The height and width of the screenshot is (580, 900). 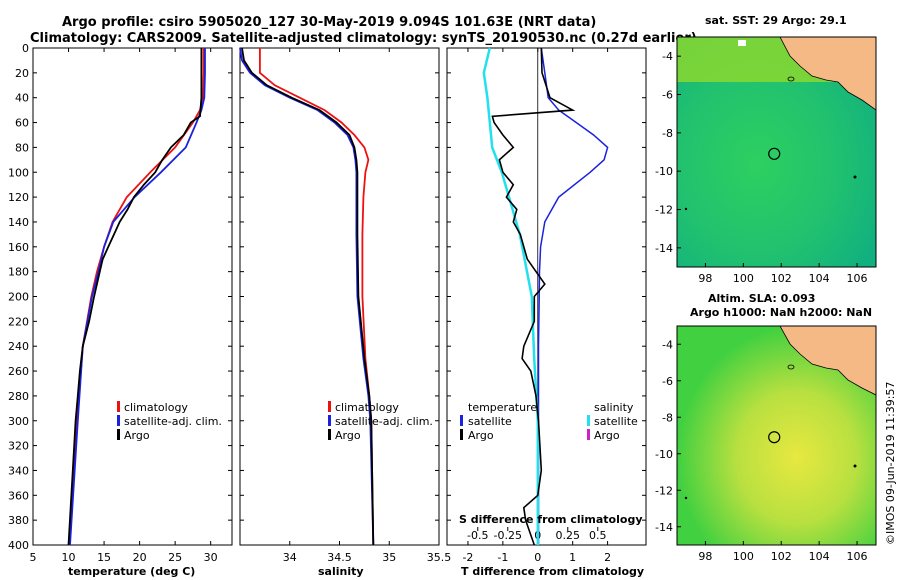 What do you see at coordinates (22, 123) in the screenshot?
I see `depth-tick-label: 60` at bounding box center [22, 123].